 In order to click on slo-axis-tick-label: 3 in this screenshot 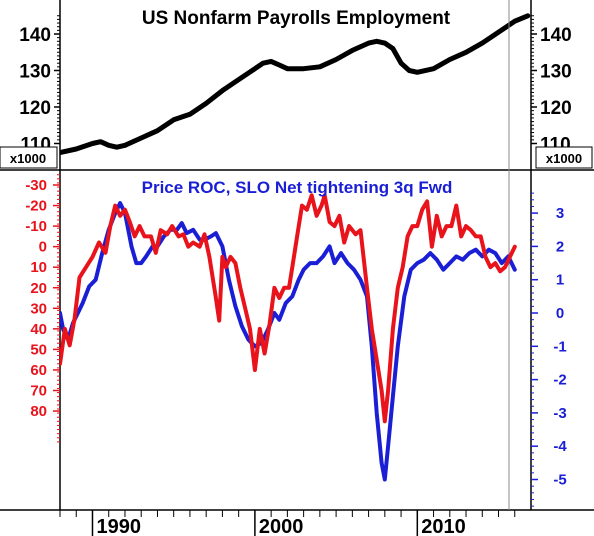, I will do `click(560, 213)`.